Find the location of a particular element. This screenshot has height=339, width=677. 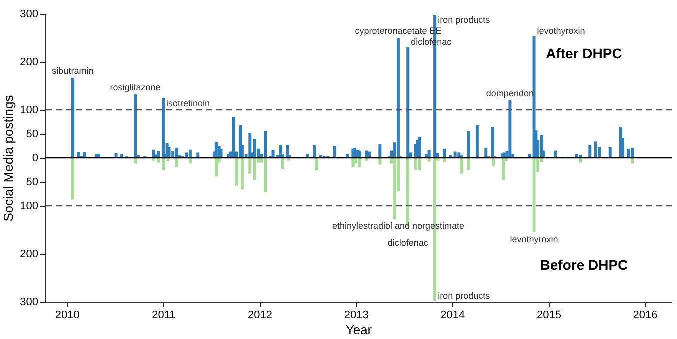

annotation: diclofenac is located at coordinates (408, 243).